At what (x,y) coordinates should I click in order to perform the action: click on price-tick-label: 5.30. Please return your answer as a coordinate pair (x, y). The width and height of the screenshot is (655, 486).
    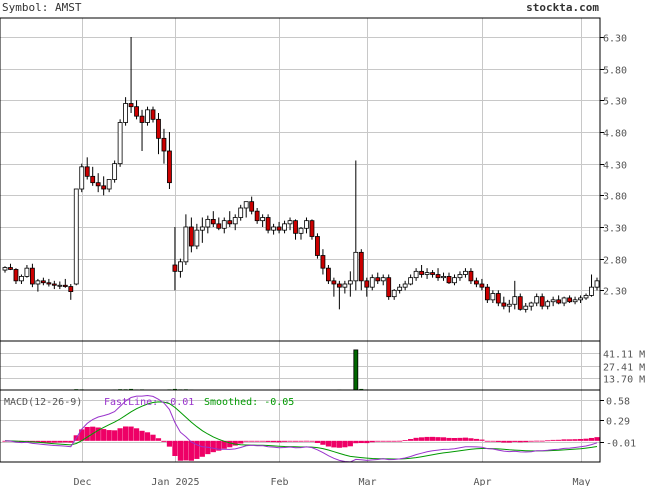
    Looking at the image, I should click on (615, 102).